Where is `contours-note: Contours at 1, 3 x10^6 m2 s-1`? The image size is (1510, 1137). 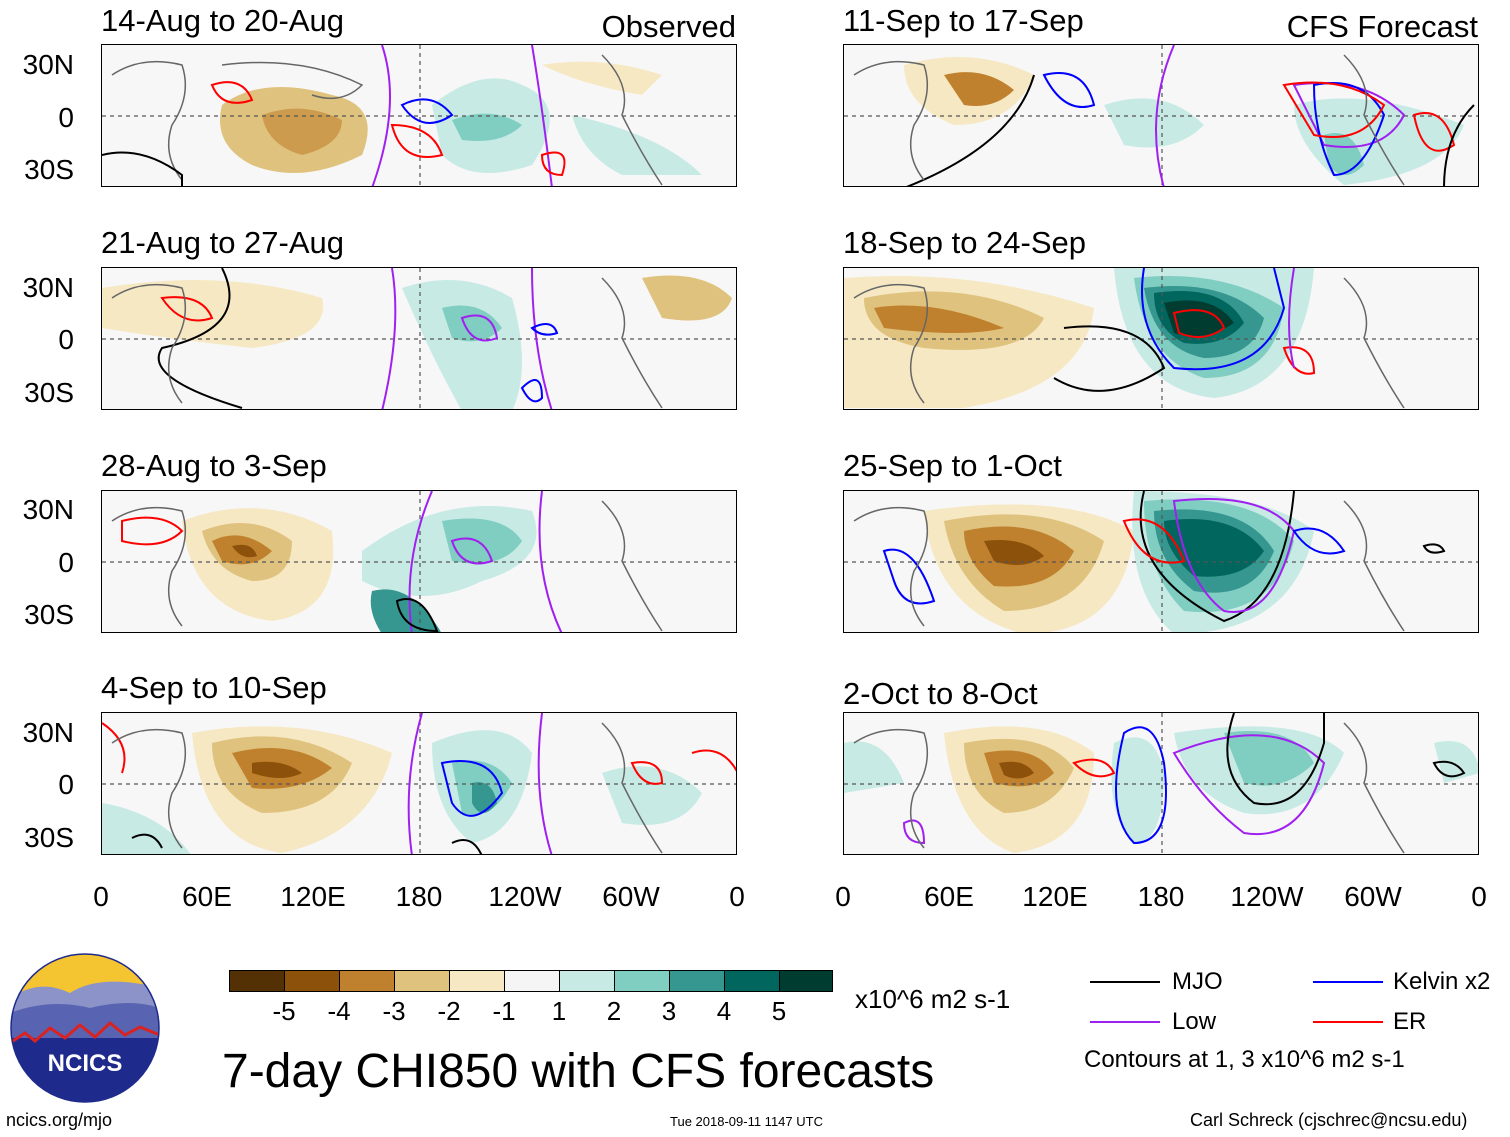
contours-note: Contours at 1, 3 x10^6 m2 s-1 is located at coordinates (1244, 1059).